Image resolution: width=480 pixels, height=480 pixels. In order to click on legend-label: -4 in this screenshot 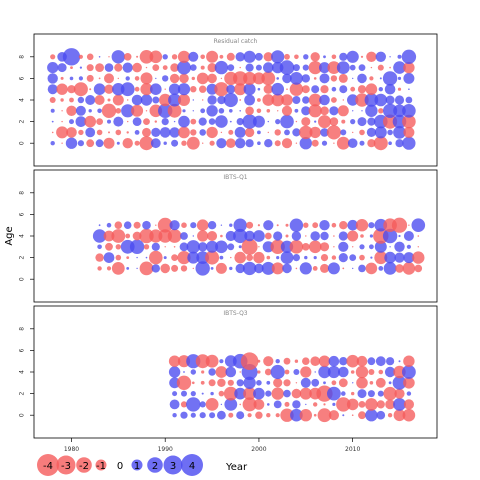, I will do `click(48, 466)`.